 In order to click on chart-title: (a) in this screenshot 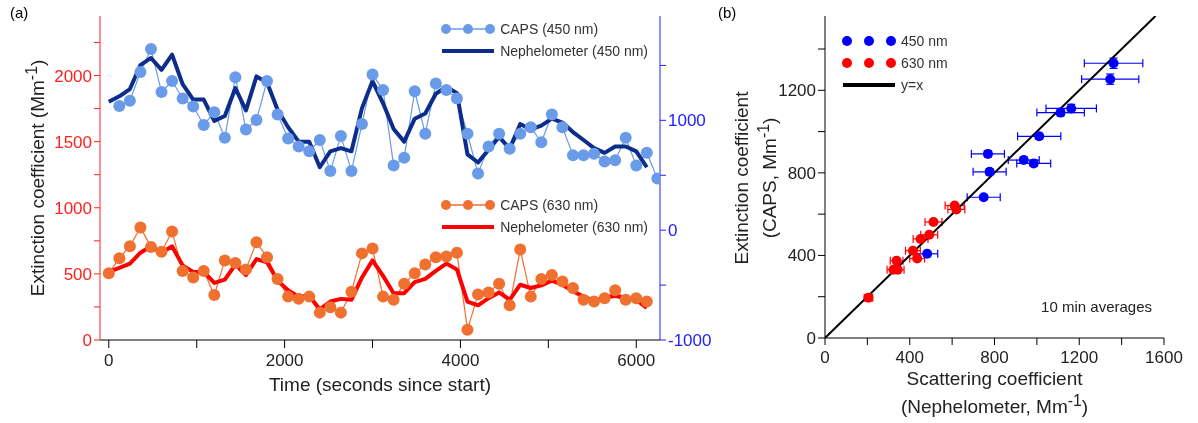, I will do `click(19, 12)`.